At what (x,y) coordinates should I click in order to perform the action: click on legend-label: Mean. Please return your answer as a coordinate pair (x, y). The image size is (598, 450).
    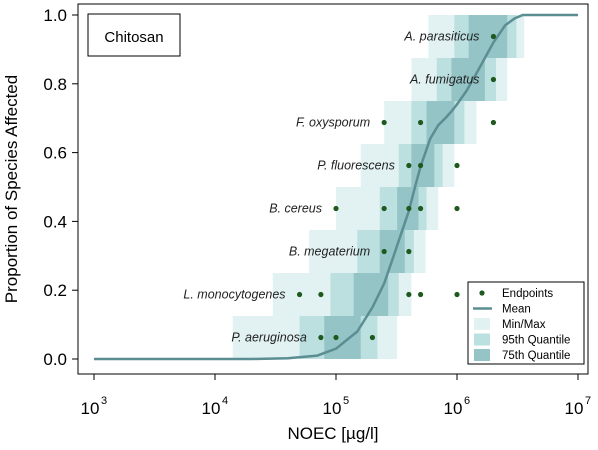
    Looking at the image, I should click on (516, 310).